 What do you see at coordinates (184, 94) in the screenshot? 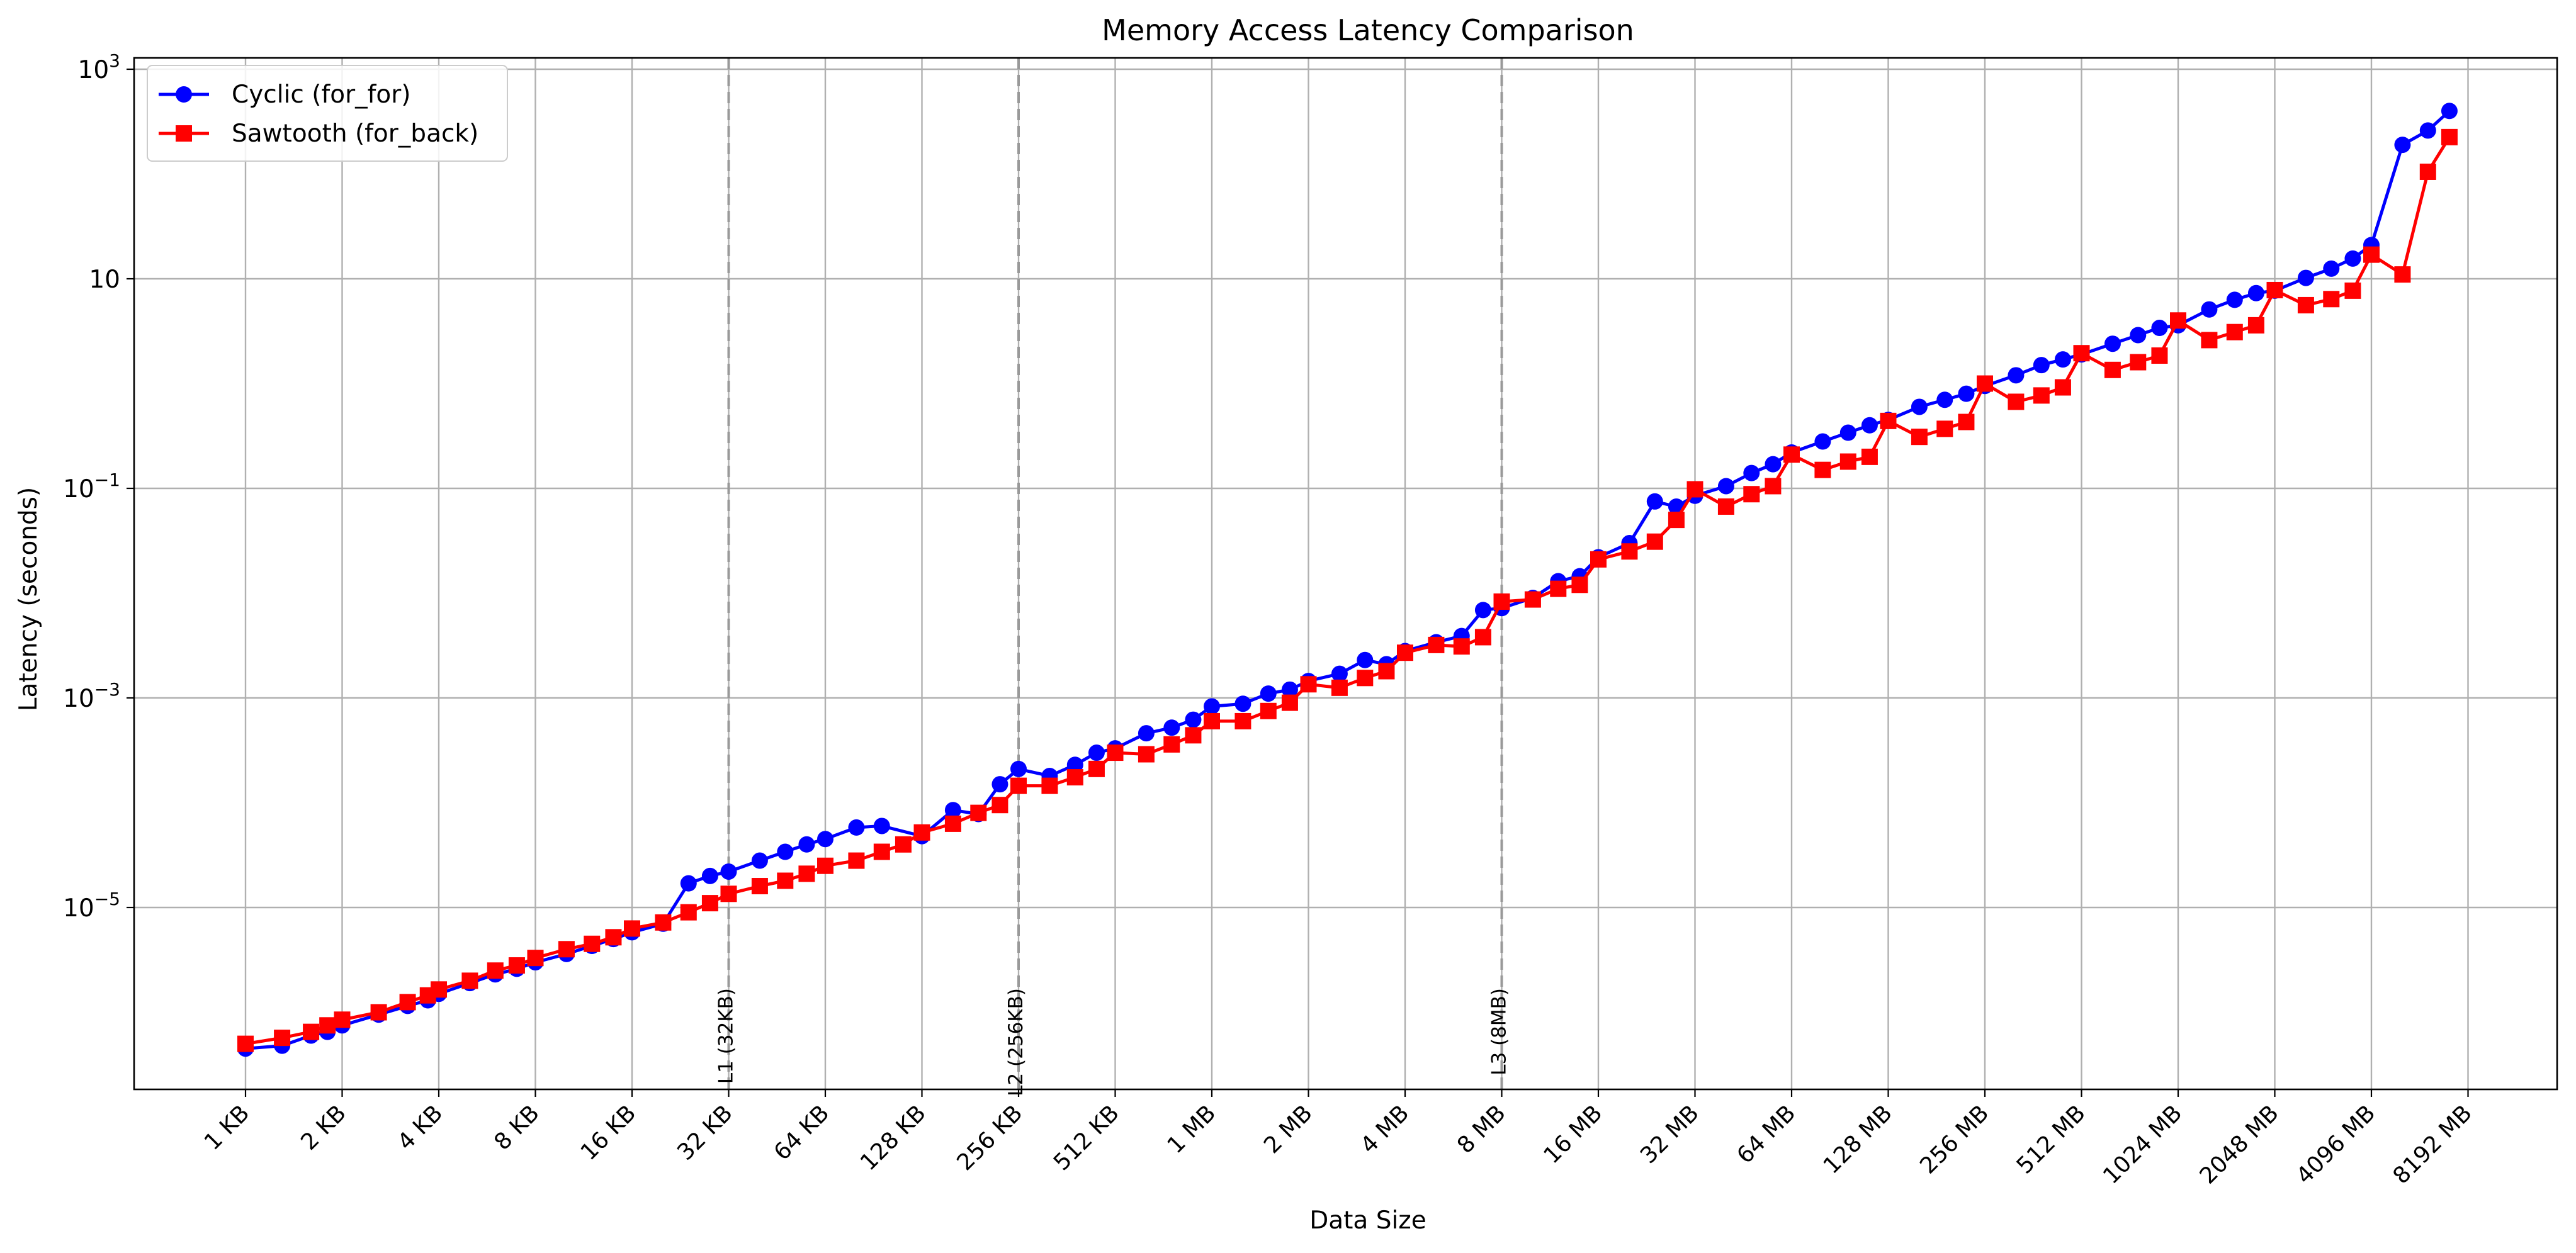
I see `legend-marker-cyclic` at bounding box center [184, 94].